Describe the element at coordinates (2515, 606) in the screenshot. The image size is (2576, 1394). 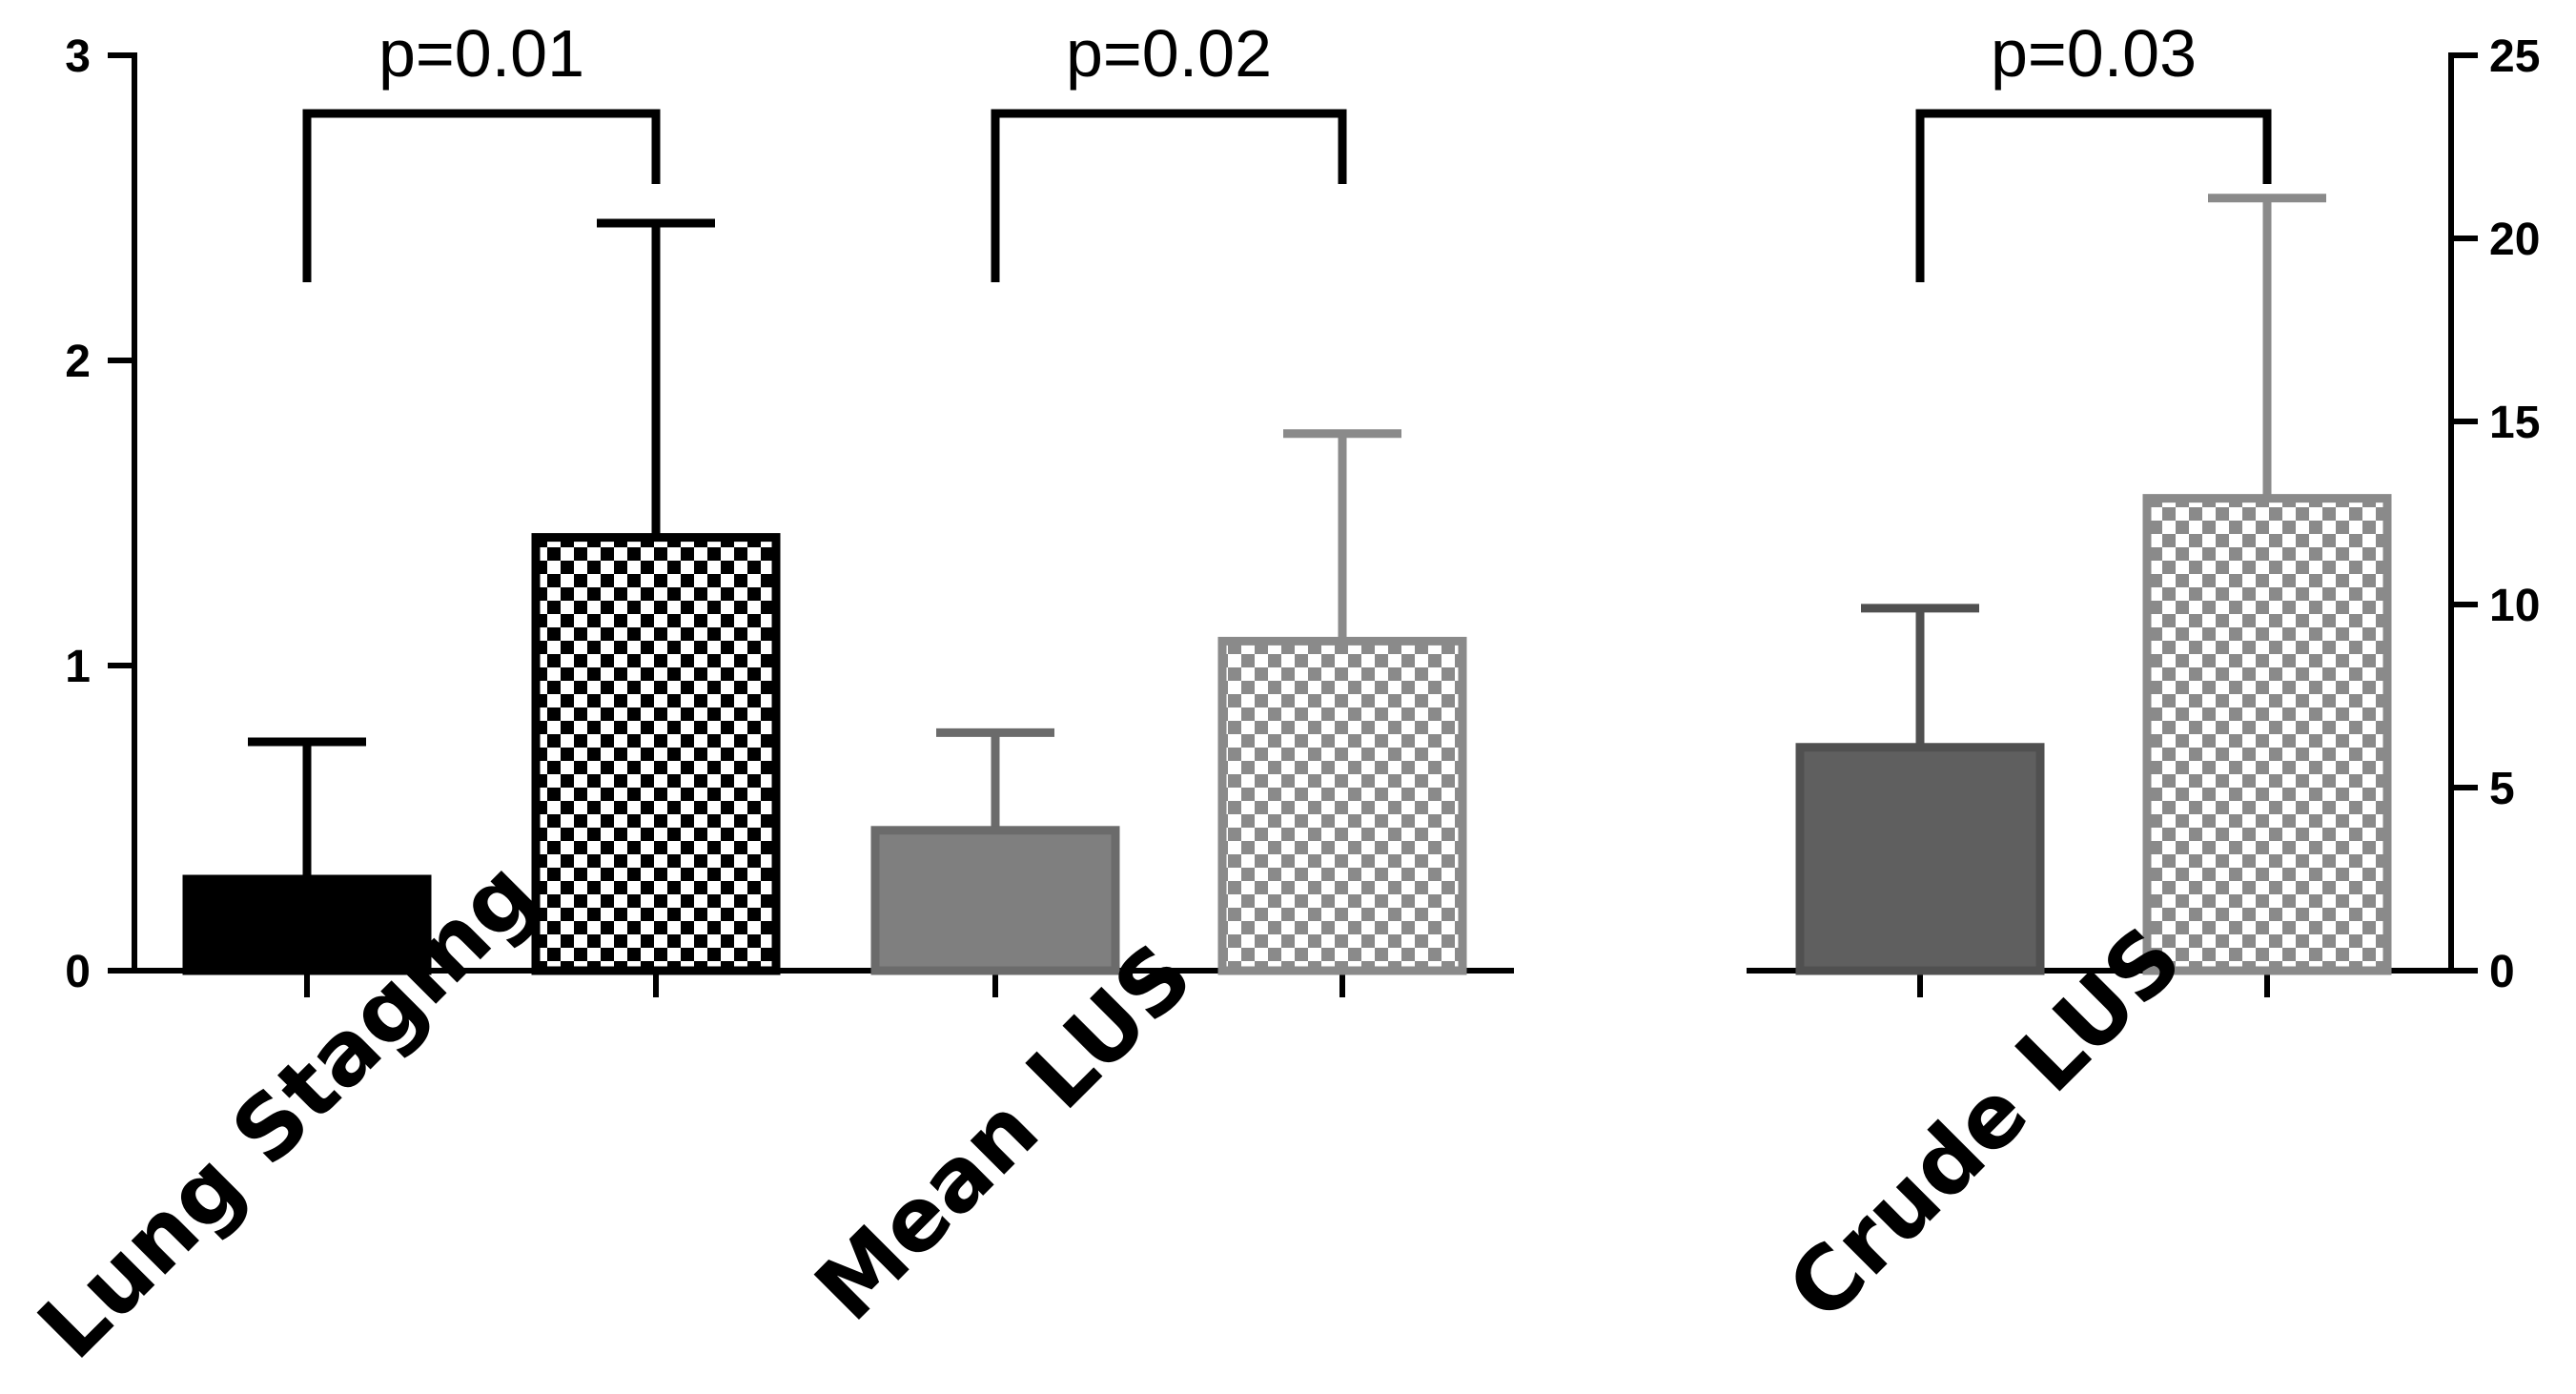
I see `right-y-tick-label: 10` at that location.